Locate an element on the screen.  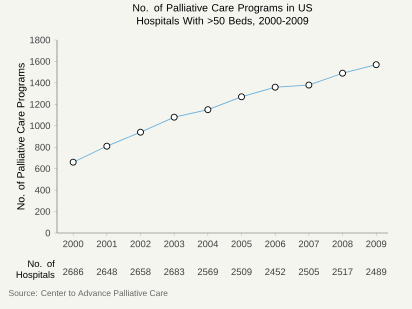
text: 2517 is located at coordinates (342, 272).